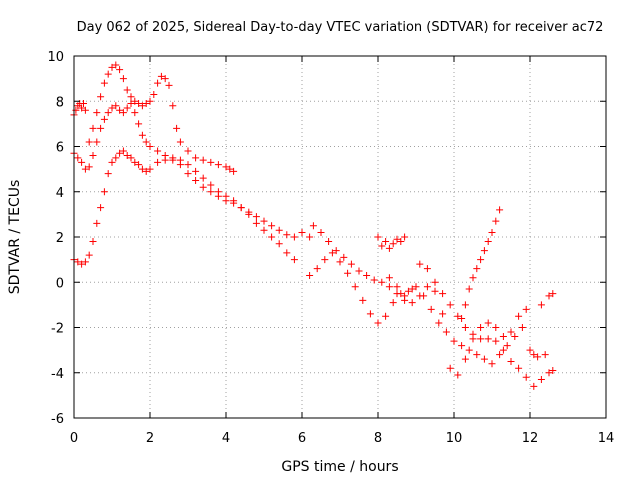  Describe the element at coordinates (530, 438) in the screenshot. I see `x-tick-label: 12` at that location.